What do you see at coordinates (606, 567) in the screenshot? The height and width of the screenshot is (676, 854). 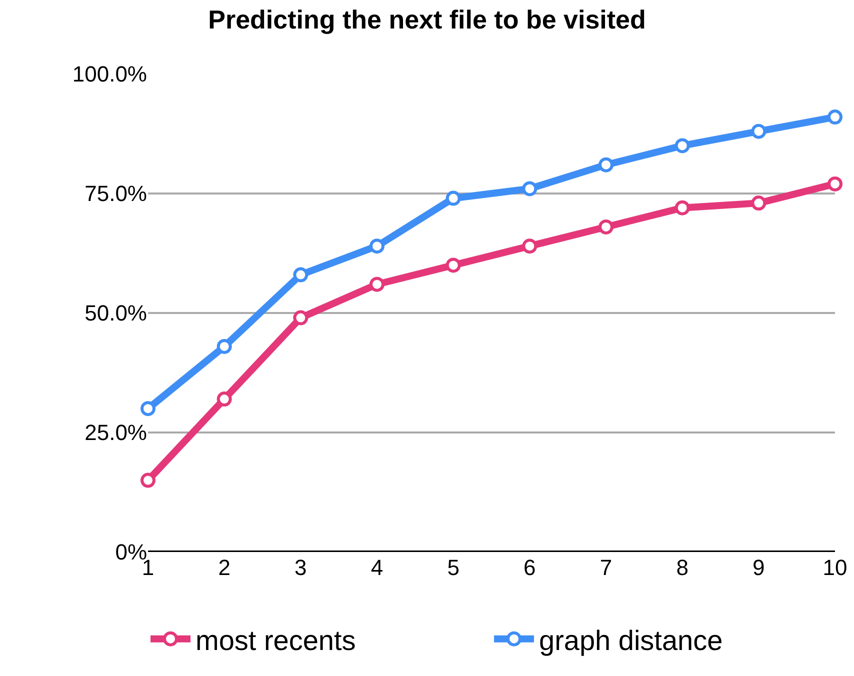 I see `x-tick-label: 7` at bounding box center [606, 567].